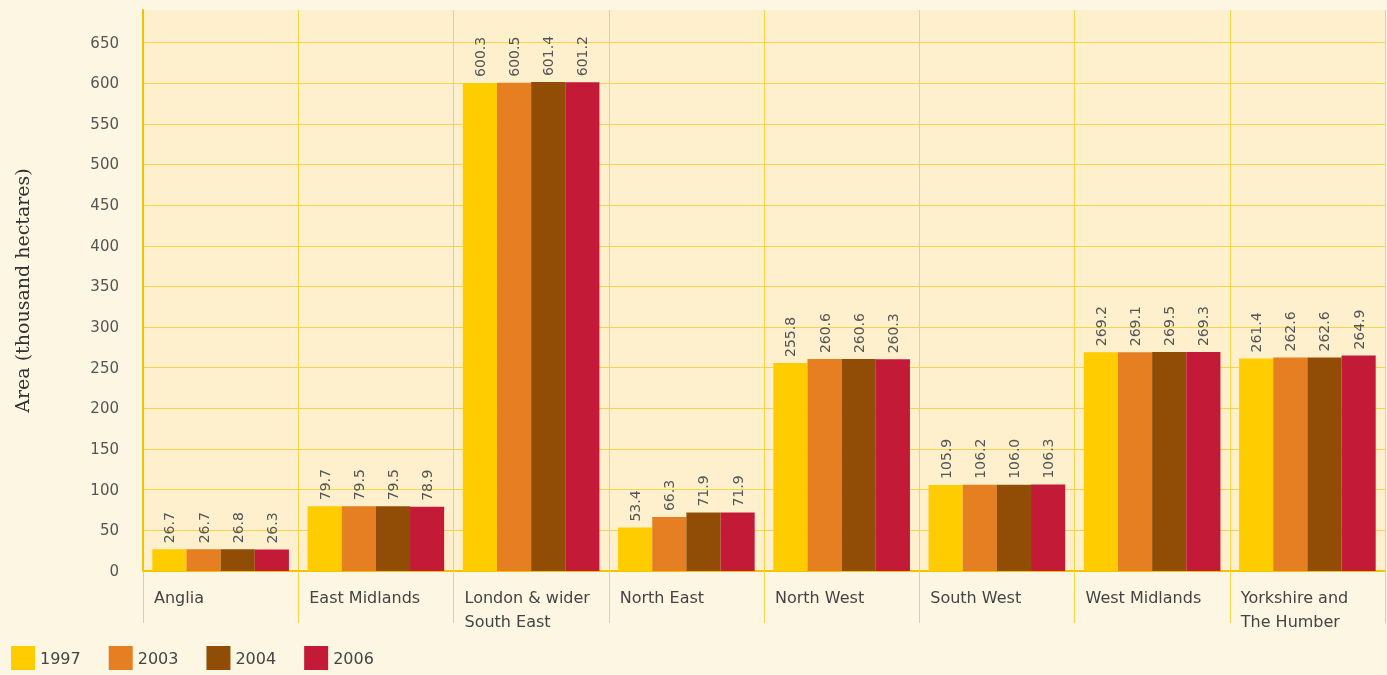 Image resolution: width=1387 pixels, height=675 pixels. Describe the element at coordinates (1143, 597) in the screenshot. I see `x-tick-label: West Midlands` at that location.